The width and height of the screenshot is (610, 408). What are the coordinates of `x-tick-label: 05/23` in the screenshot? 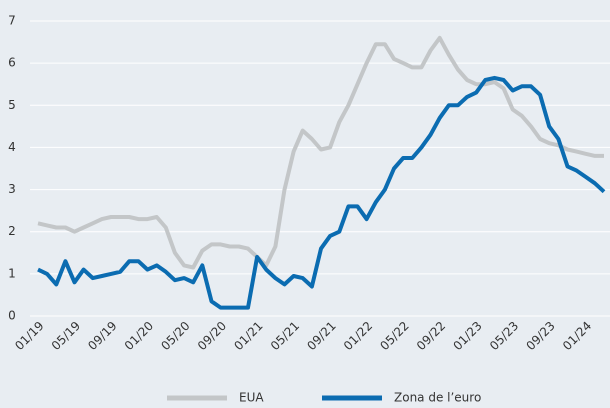 It's located at (504, 336).